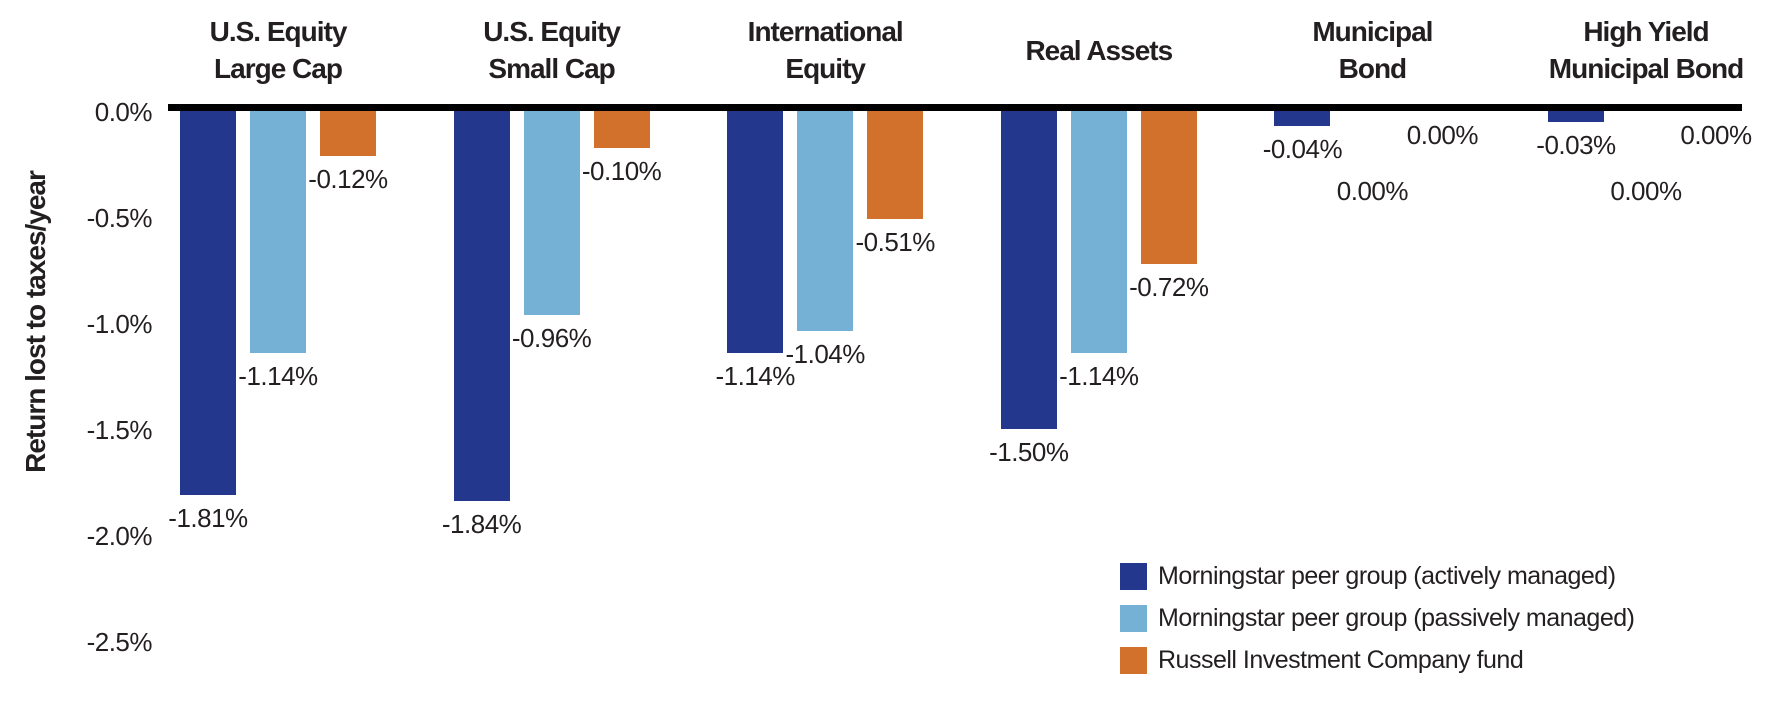  What do you see at coordinates (1029, 452) in the screenshot?
I see `bar-value-label: -1.50%` at bounding box center [1029, 452].